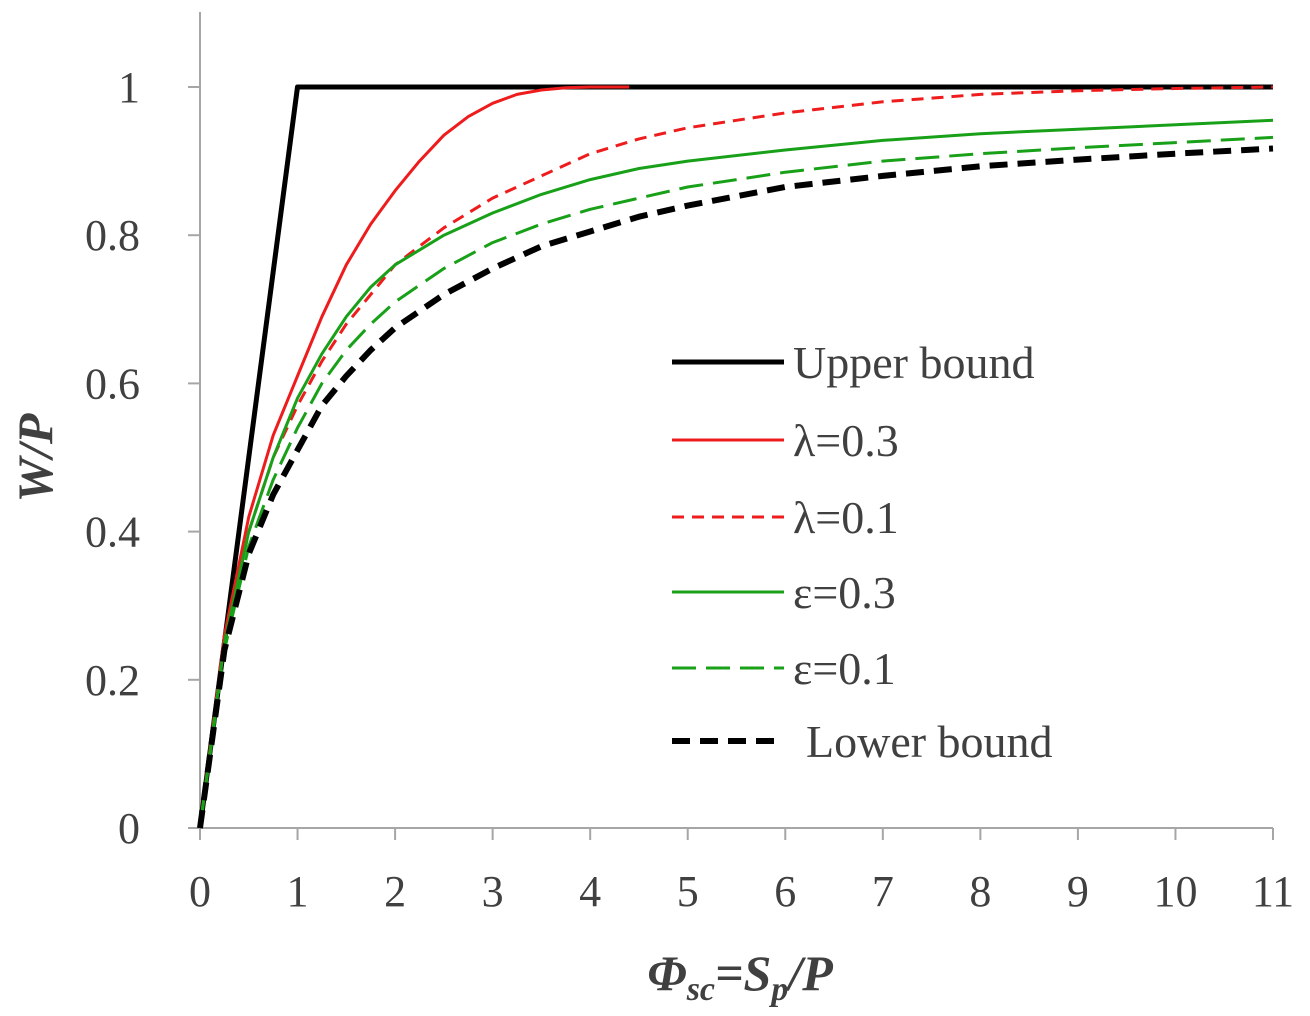 This screenshot has width=1310, height=1016. I want to click on legend-label-2: λ=0.1, so click(846, 517).